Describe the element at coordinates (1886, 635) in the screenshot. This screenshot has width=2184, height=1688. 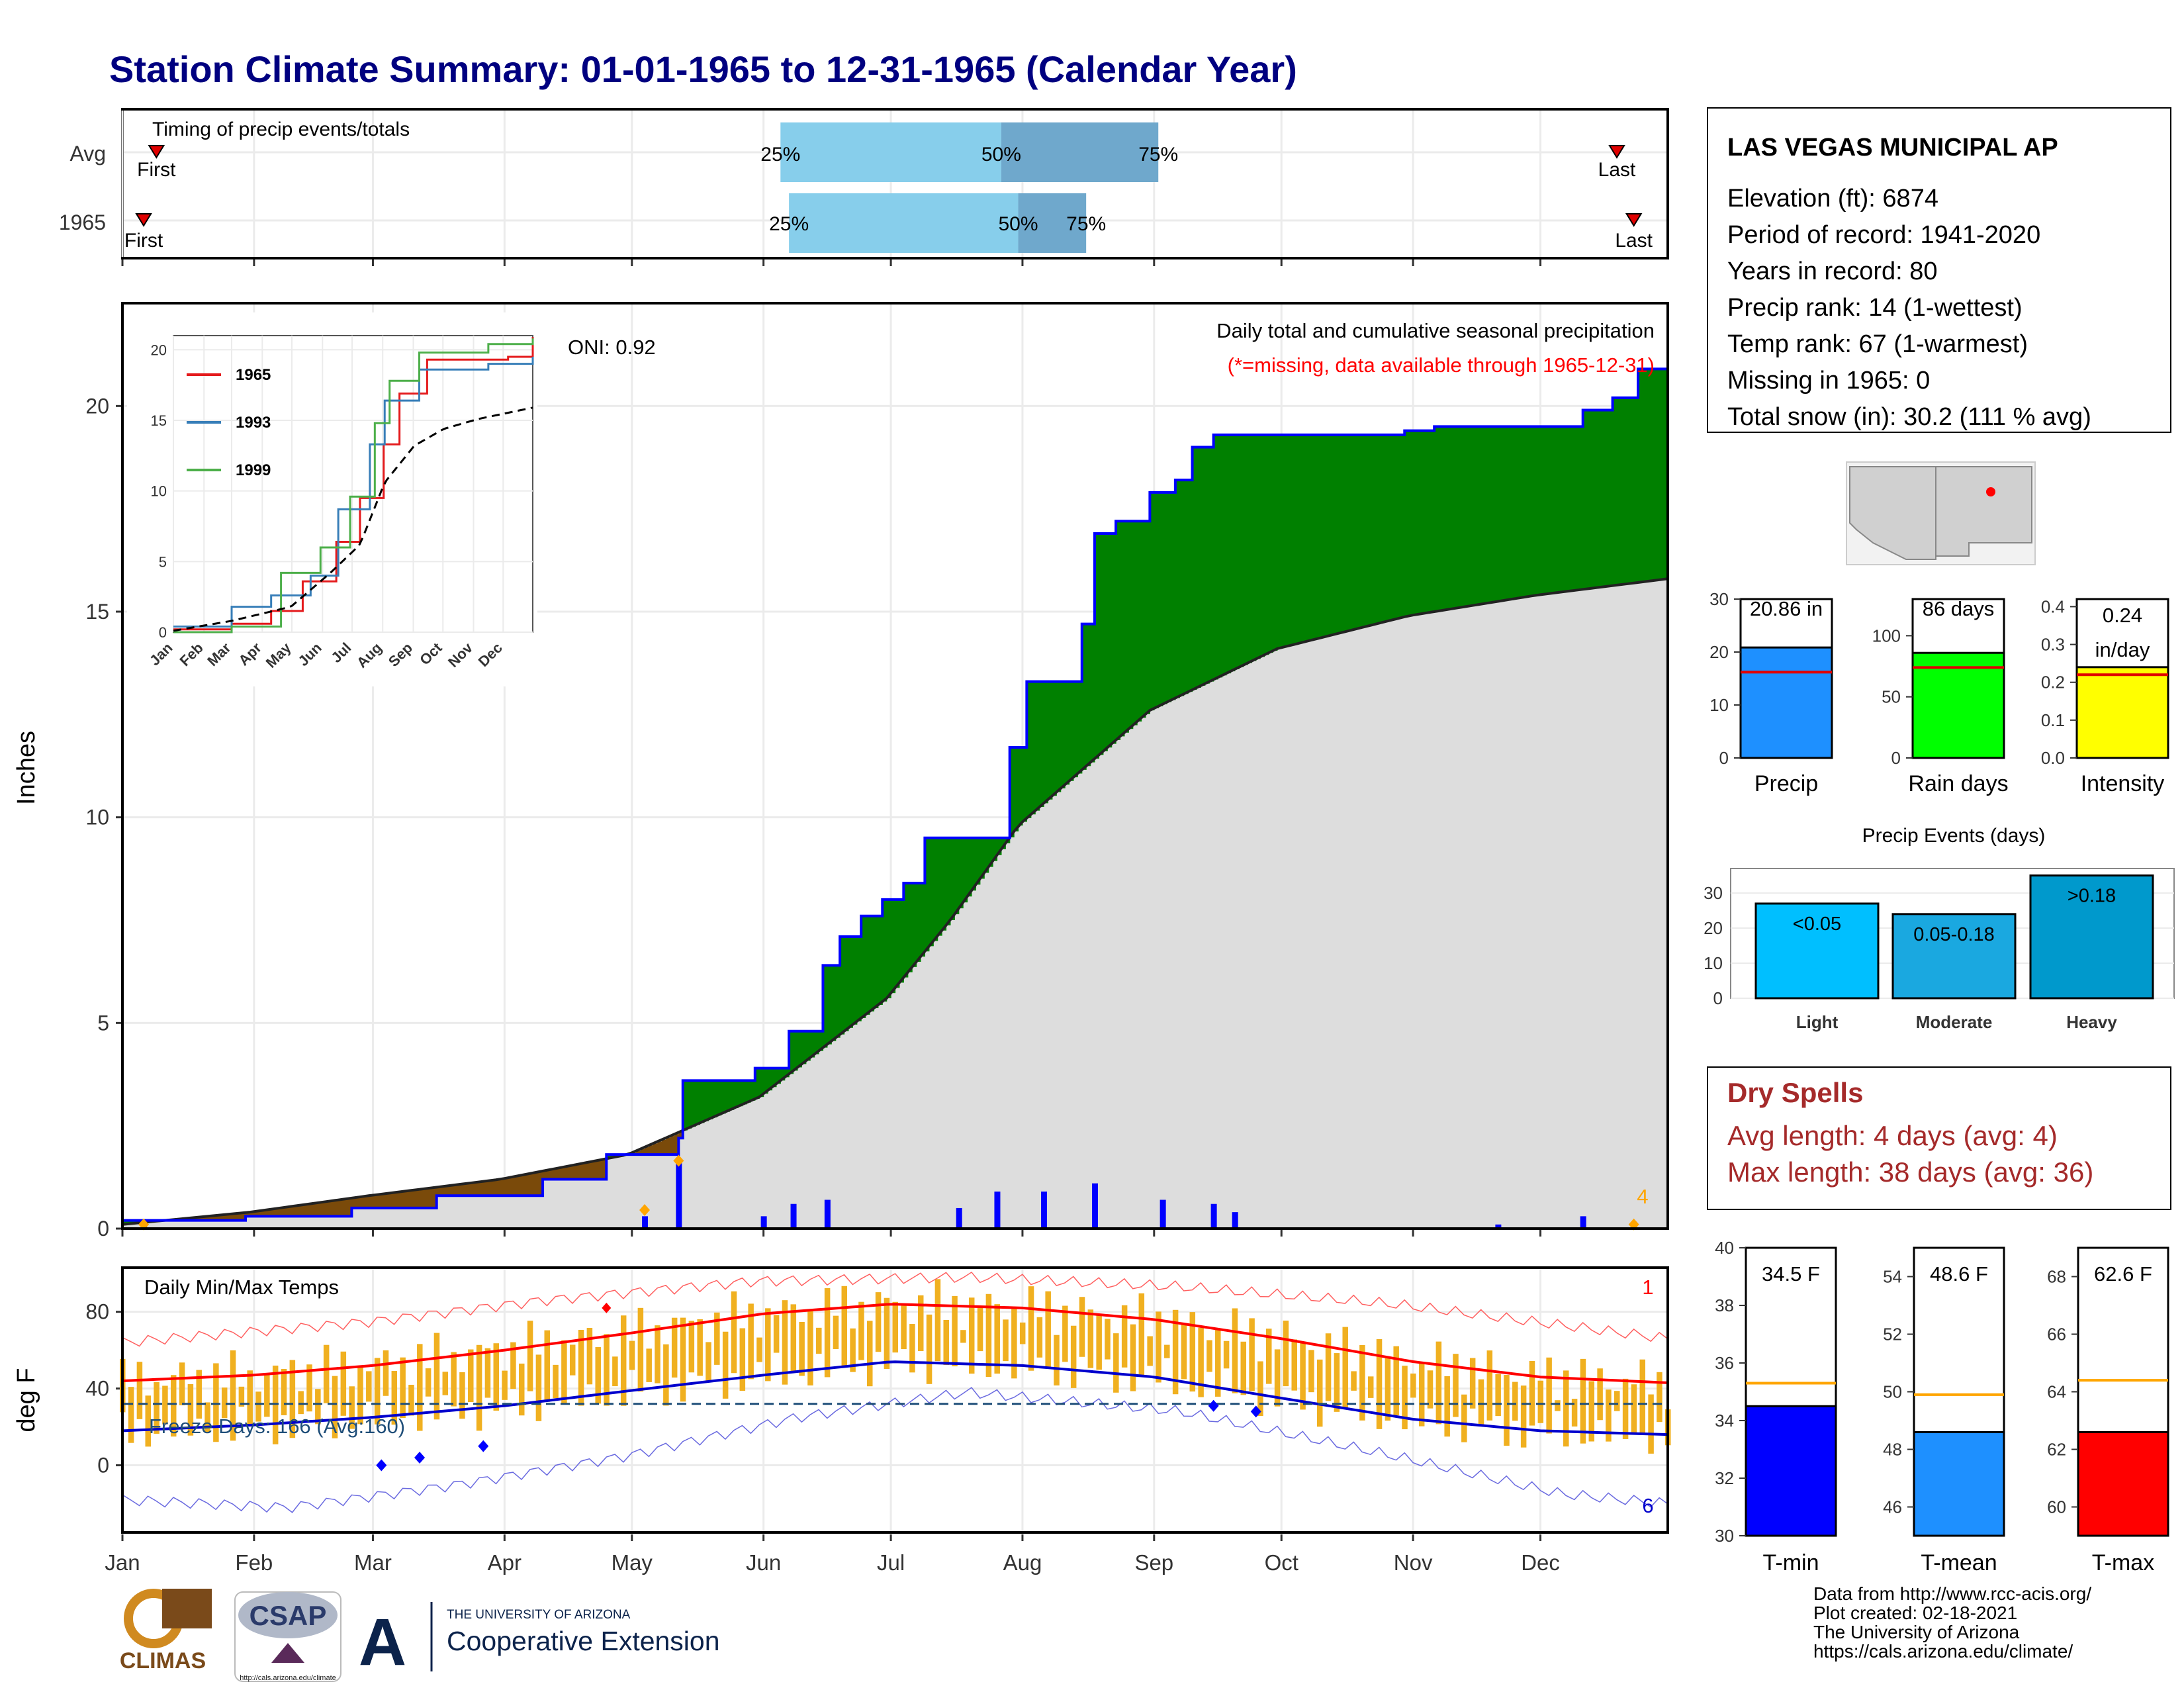
I see `summary-tick-label: 100` at that location.